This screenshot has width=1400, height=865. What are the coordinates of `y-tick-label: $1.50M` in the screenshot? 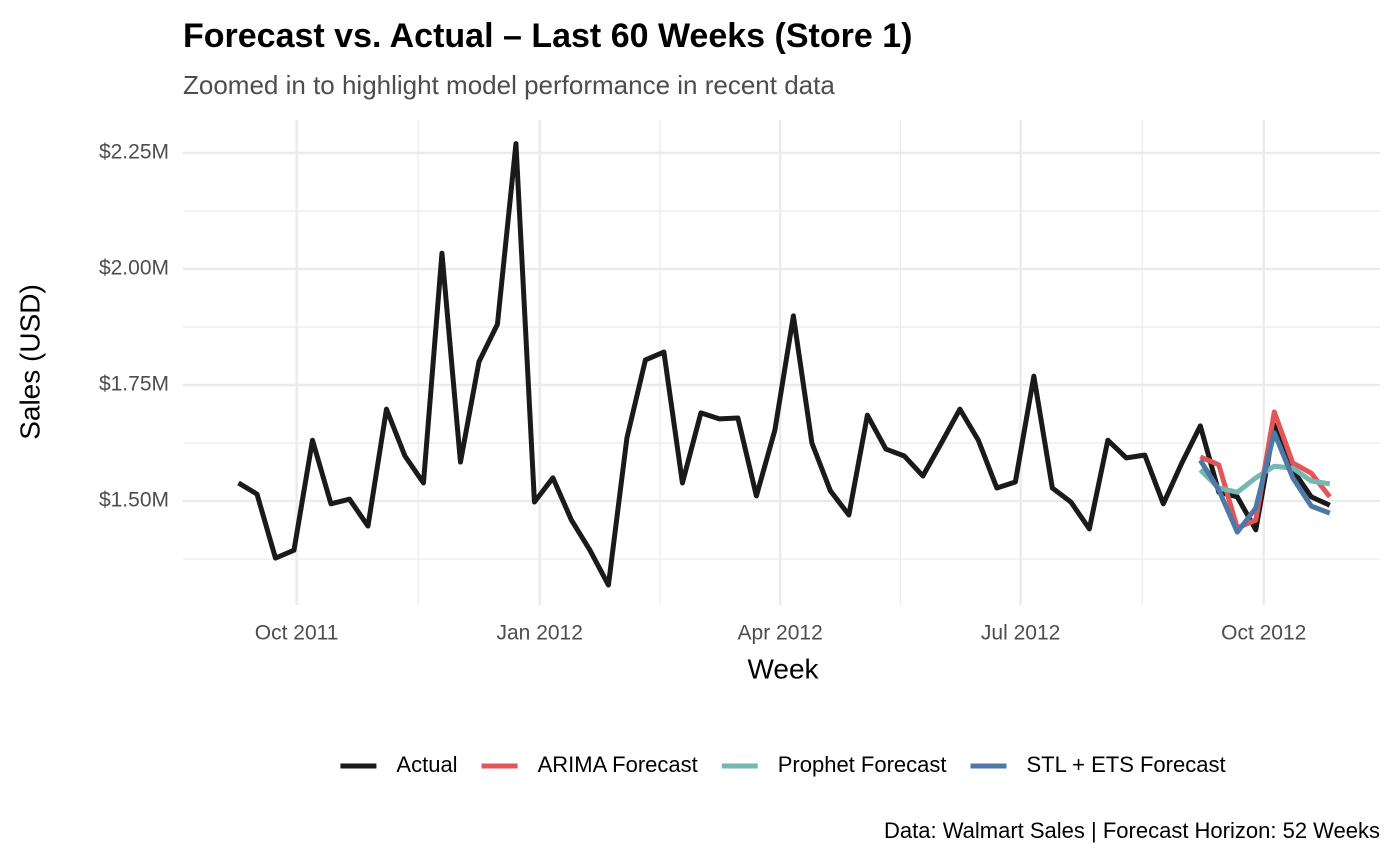 It's located at (134, 500).